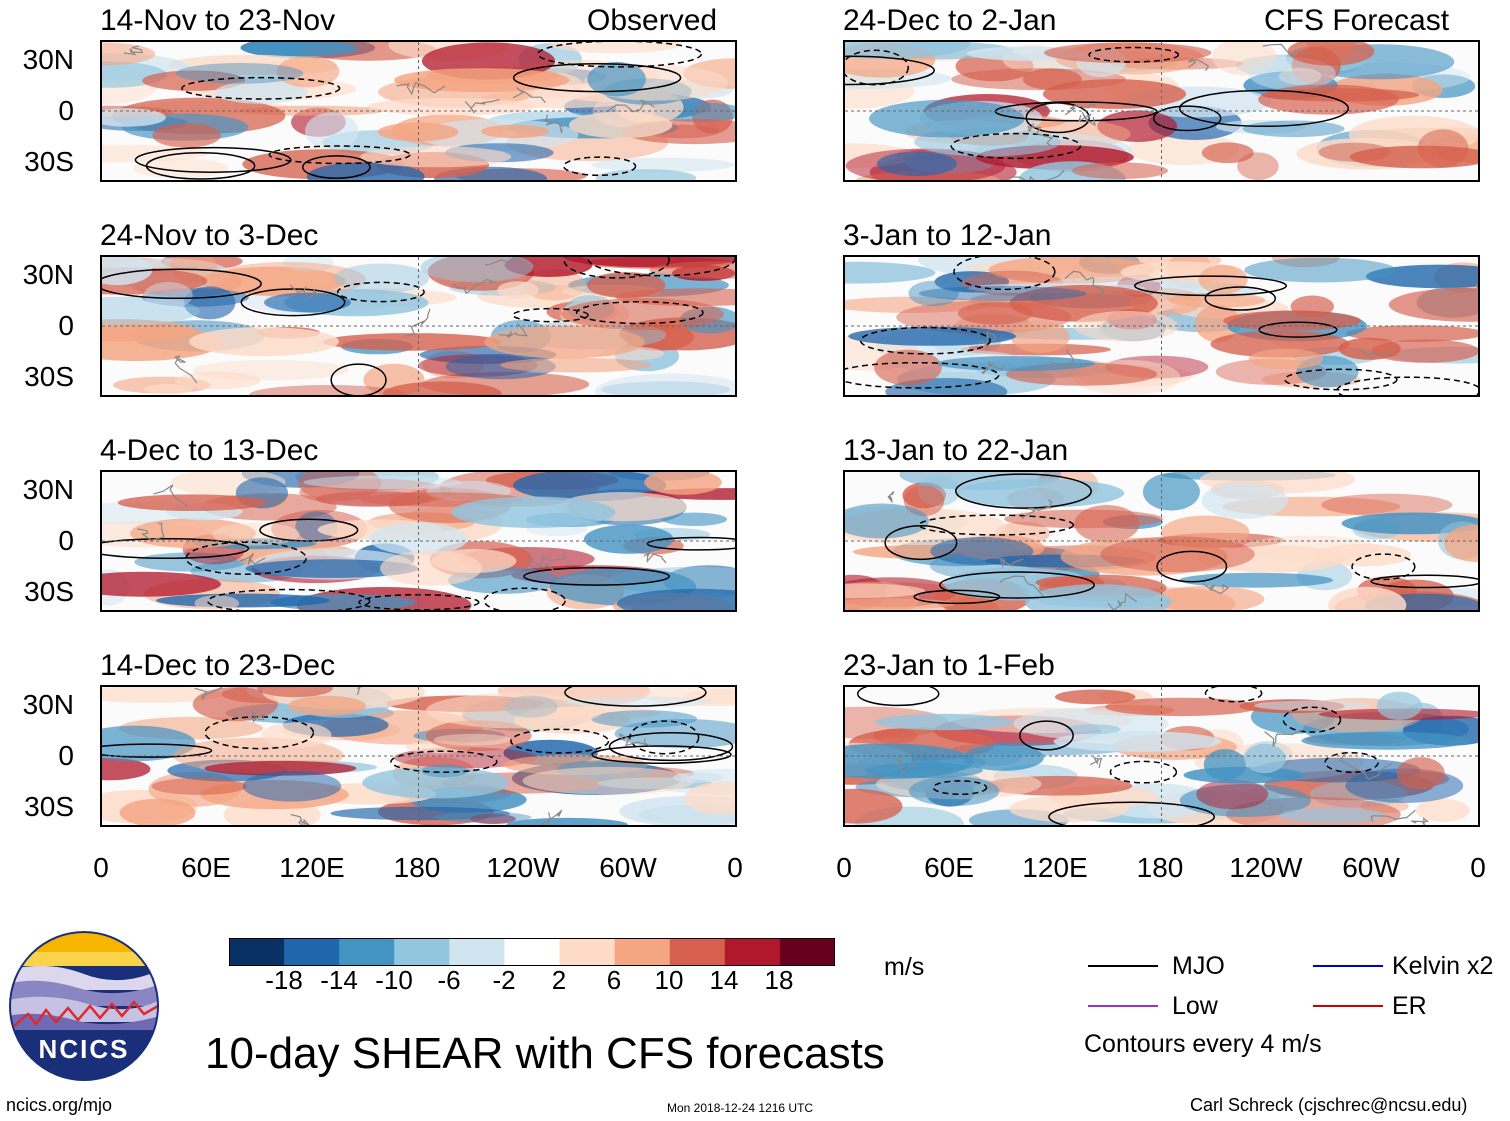  I want to click on lon-label: 120W, so click(523, 867).